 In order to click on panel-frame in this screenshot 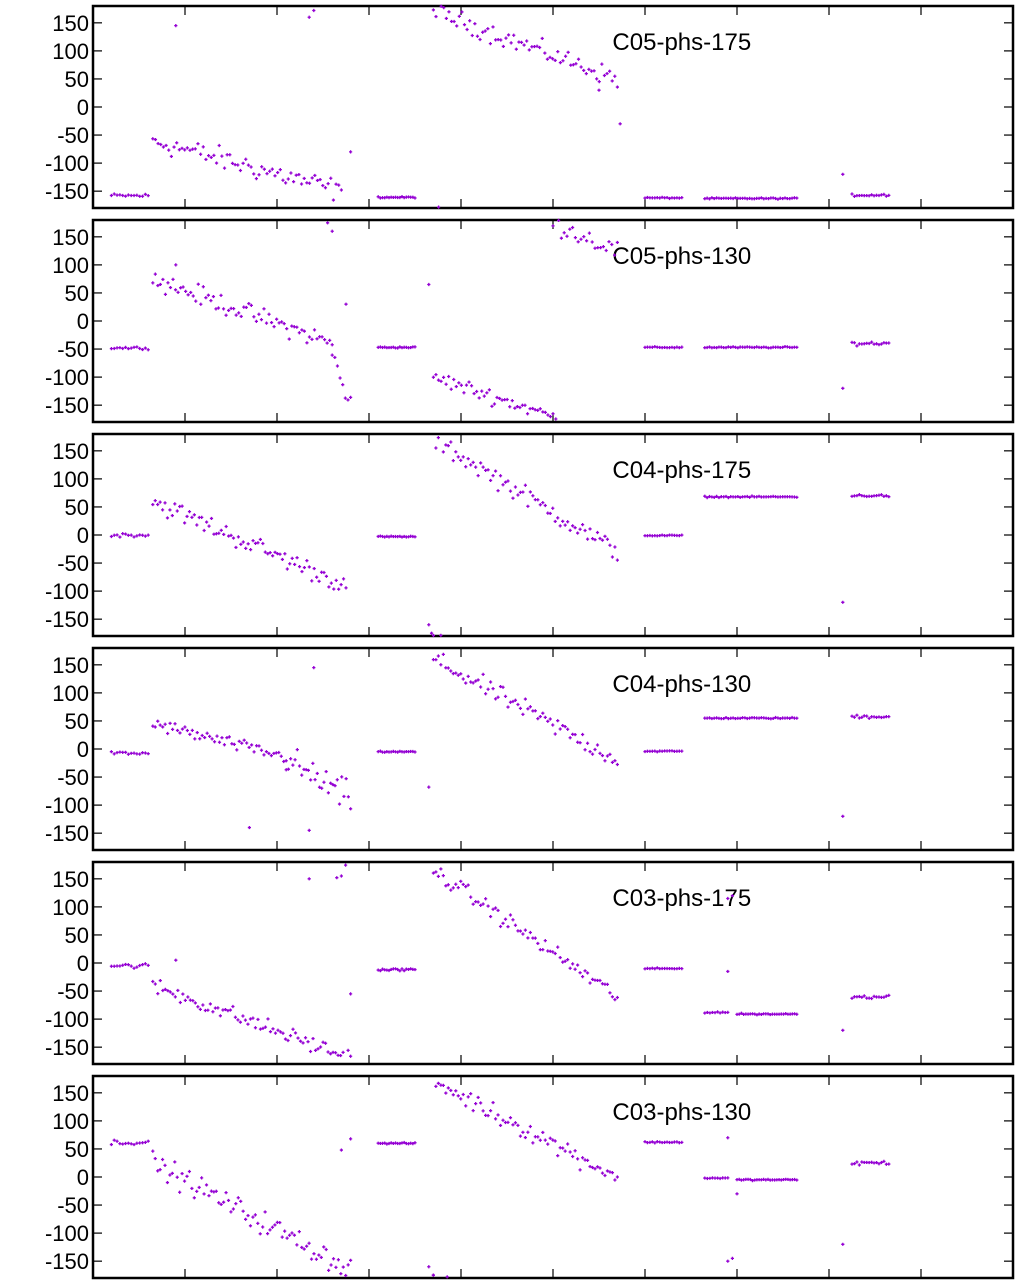, I will do `click(553, 749)`.